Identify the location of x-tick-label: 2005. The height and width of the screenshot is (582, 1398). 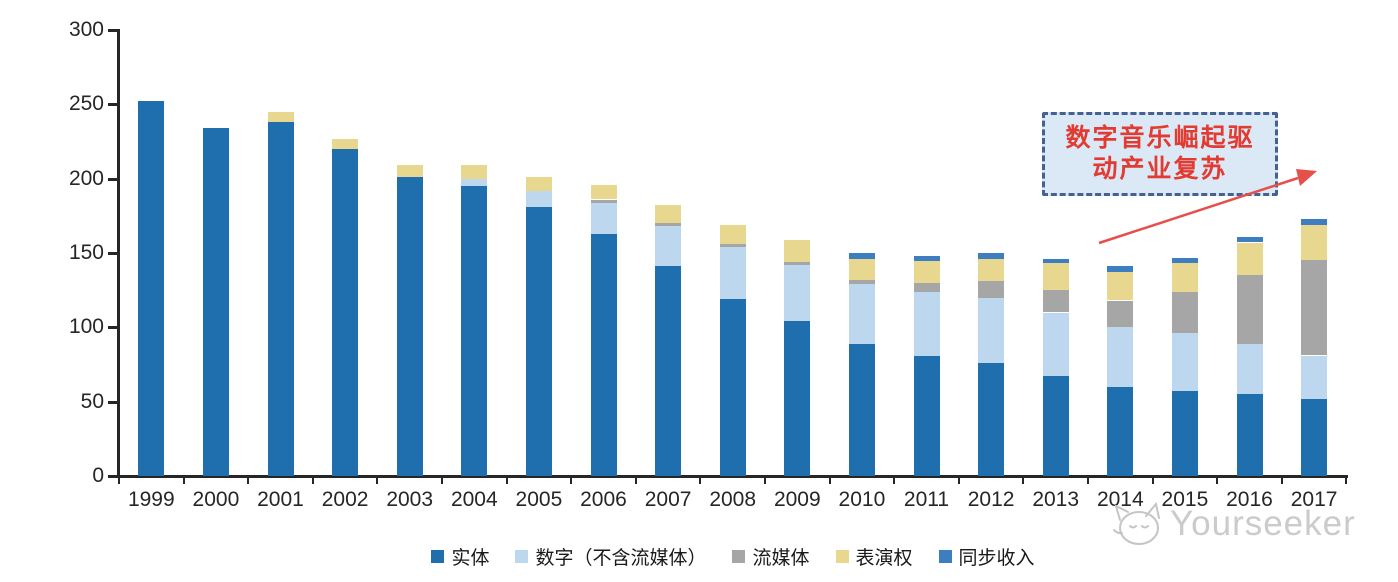
(539, 499).